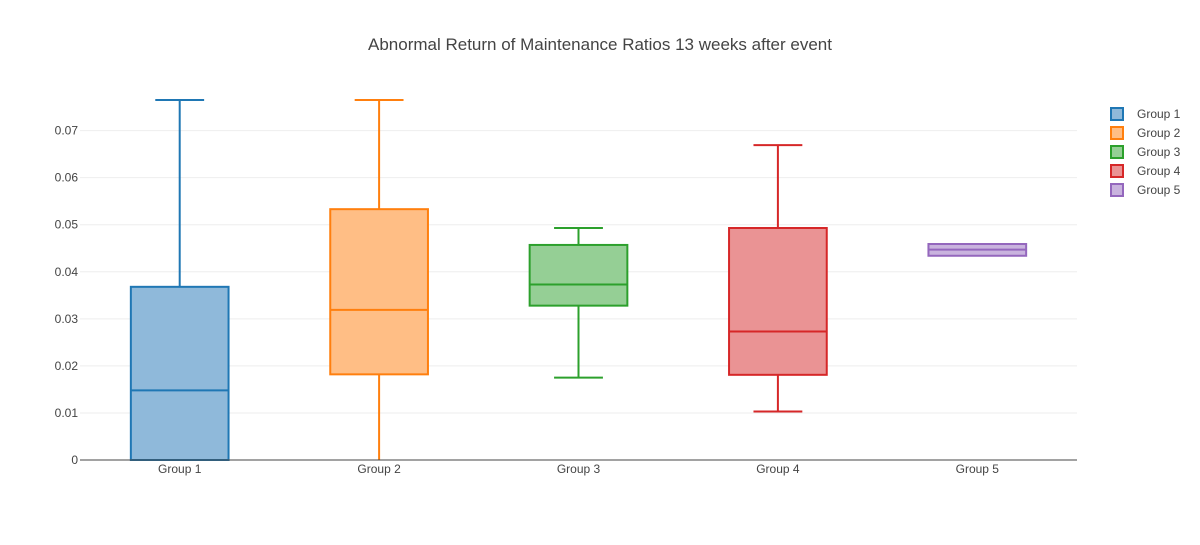 The height and width of the screenshot is (545, 1200). I want to click on y-tick-label: 0.01, so click(67, 413).